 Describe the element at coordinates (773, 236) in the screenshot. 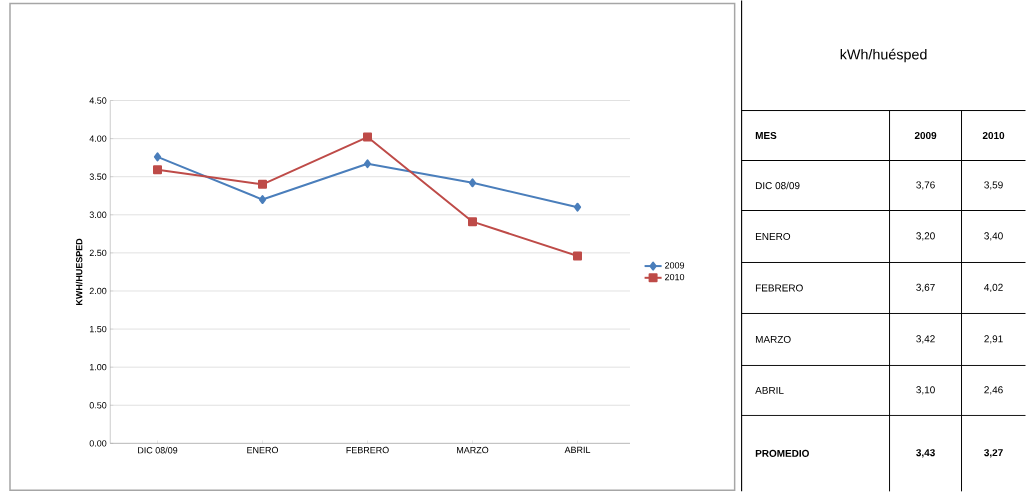

I see `category-label: ENERO` at that location.